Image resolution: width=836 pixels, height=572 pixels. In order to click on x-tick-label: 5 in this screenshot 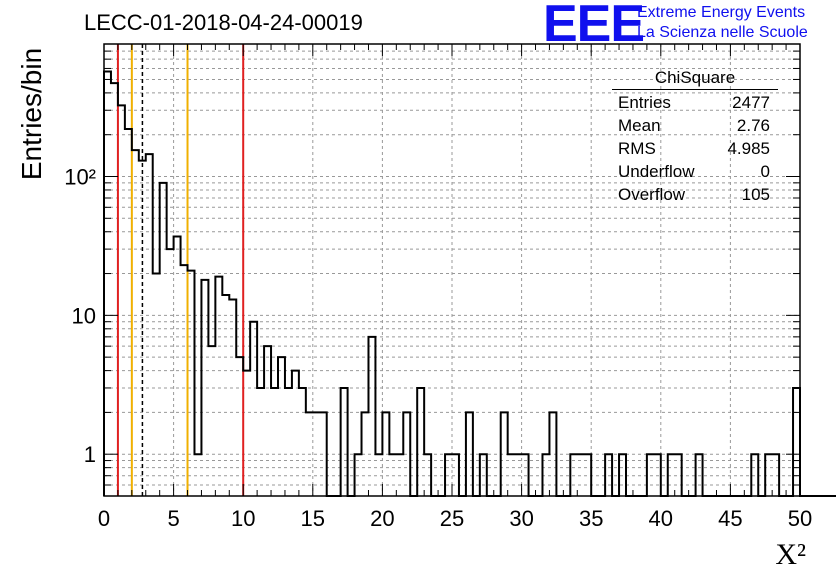, I will do `click(173, 518)`.